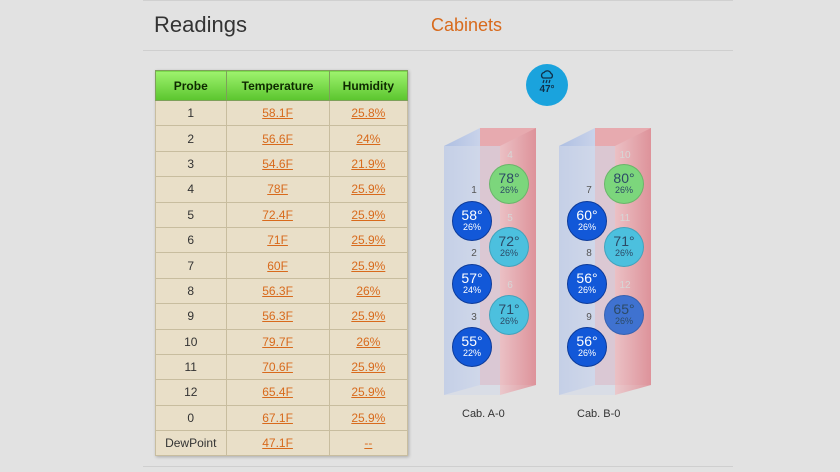 The image size is (840, 472). I want to click on table-row: DewPoint 47.1F --, so click(282, 443).